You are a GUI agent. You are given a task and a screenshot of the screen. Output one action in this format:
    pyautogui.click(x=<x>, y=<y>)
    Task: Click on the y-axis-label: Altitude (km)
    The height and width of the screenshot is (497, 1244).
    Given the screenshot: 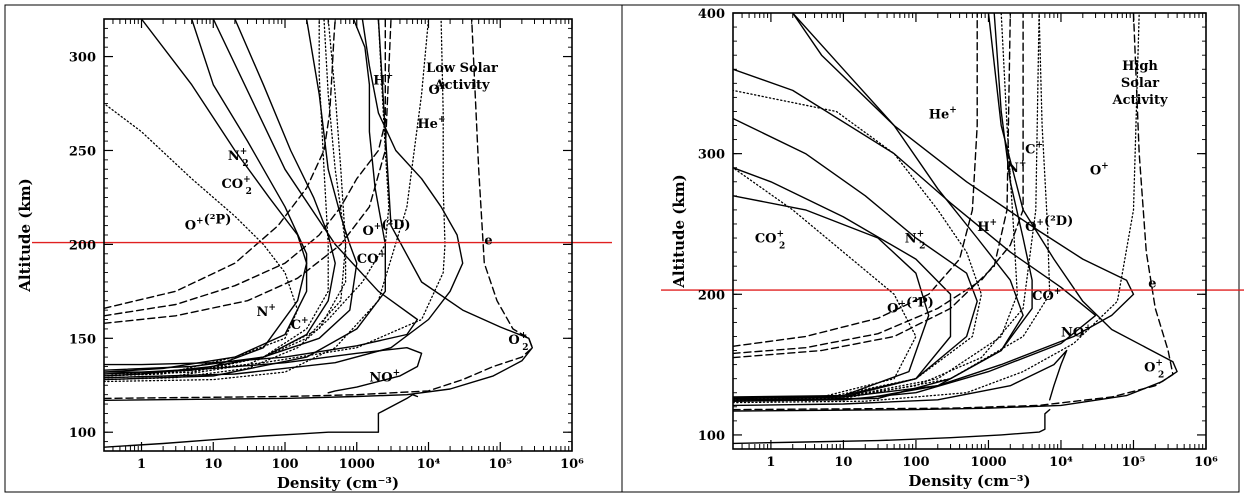 What is the action you would take?
    pyautogui.click(x=25, y=235)
    